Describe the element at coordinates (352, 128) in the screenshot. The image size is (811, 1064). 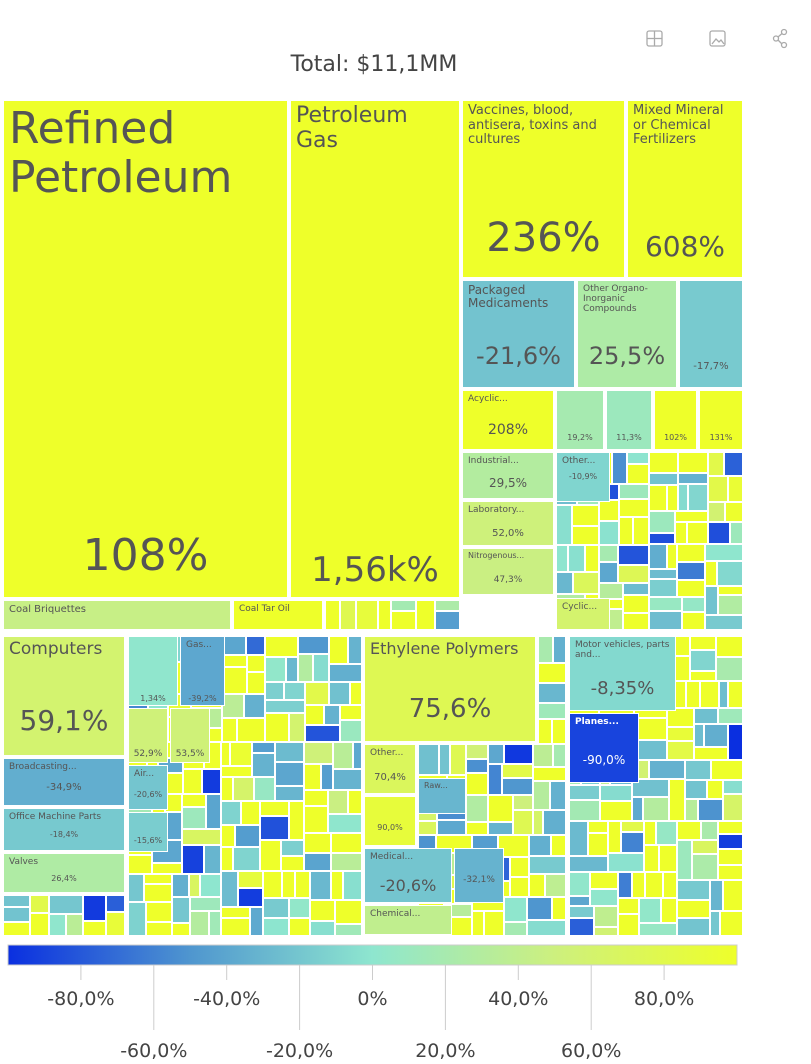
I see `tile-label: Petroleum Gas` at that location.